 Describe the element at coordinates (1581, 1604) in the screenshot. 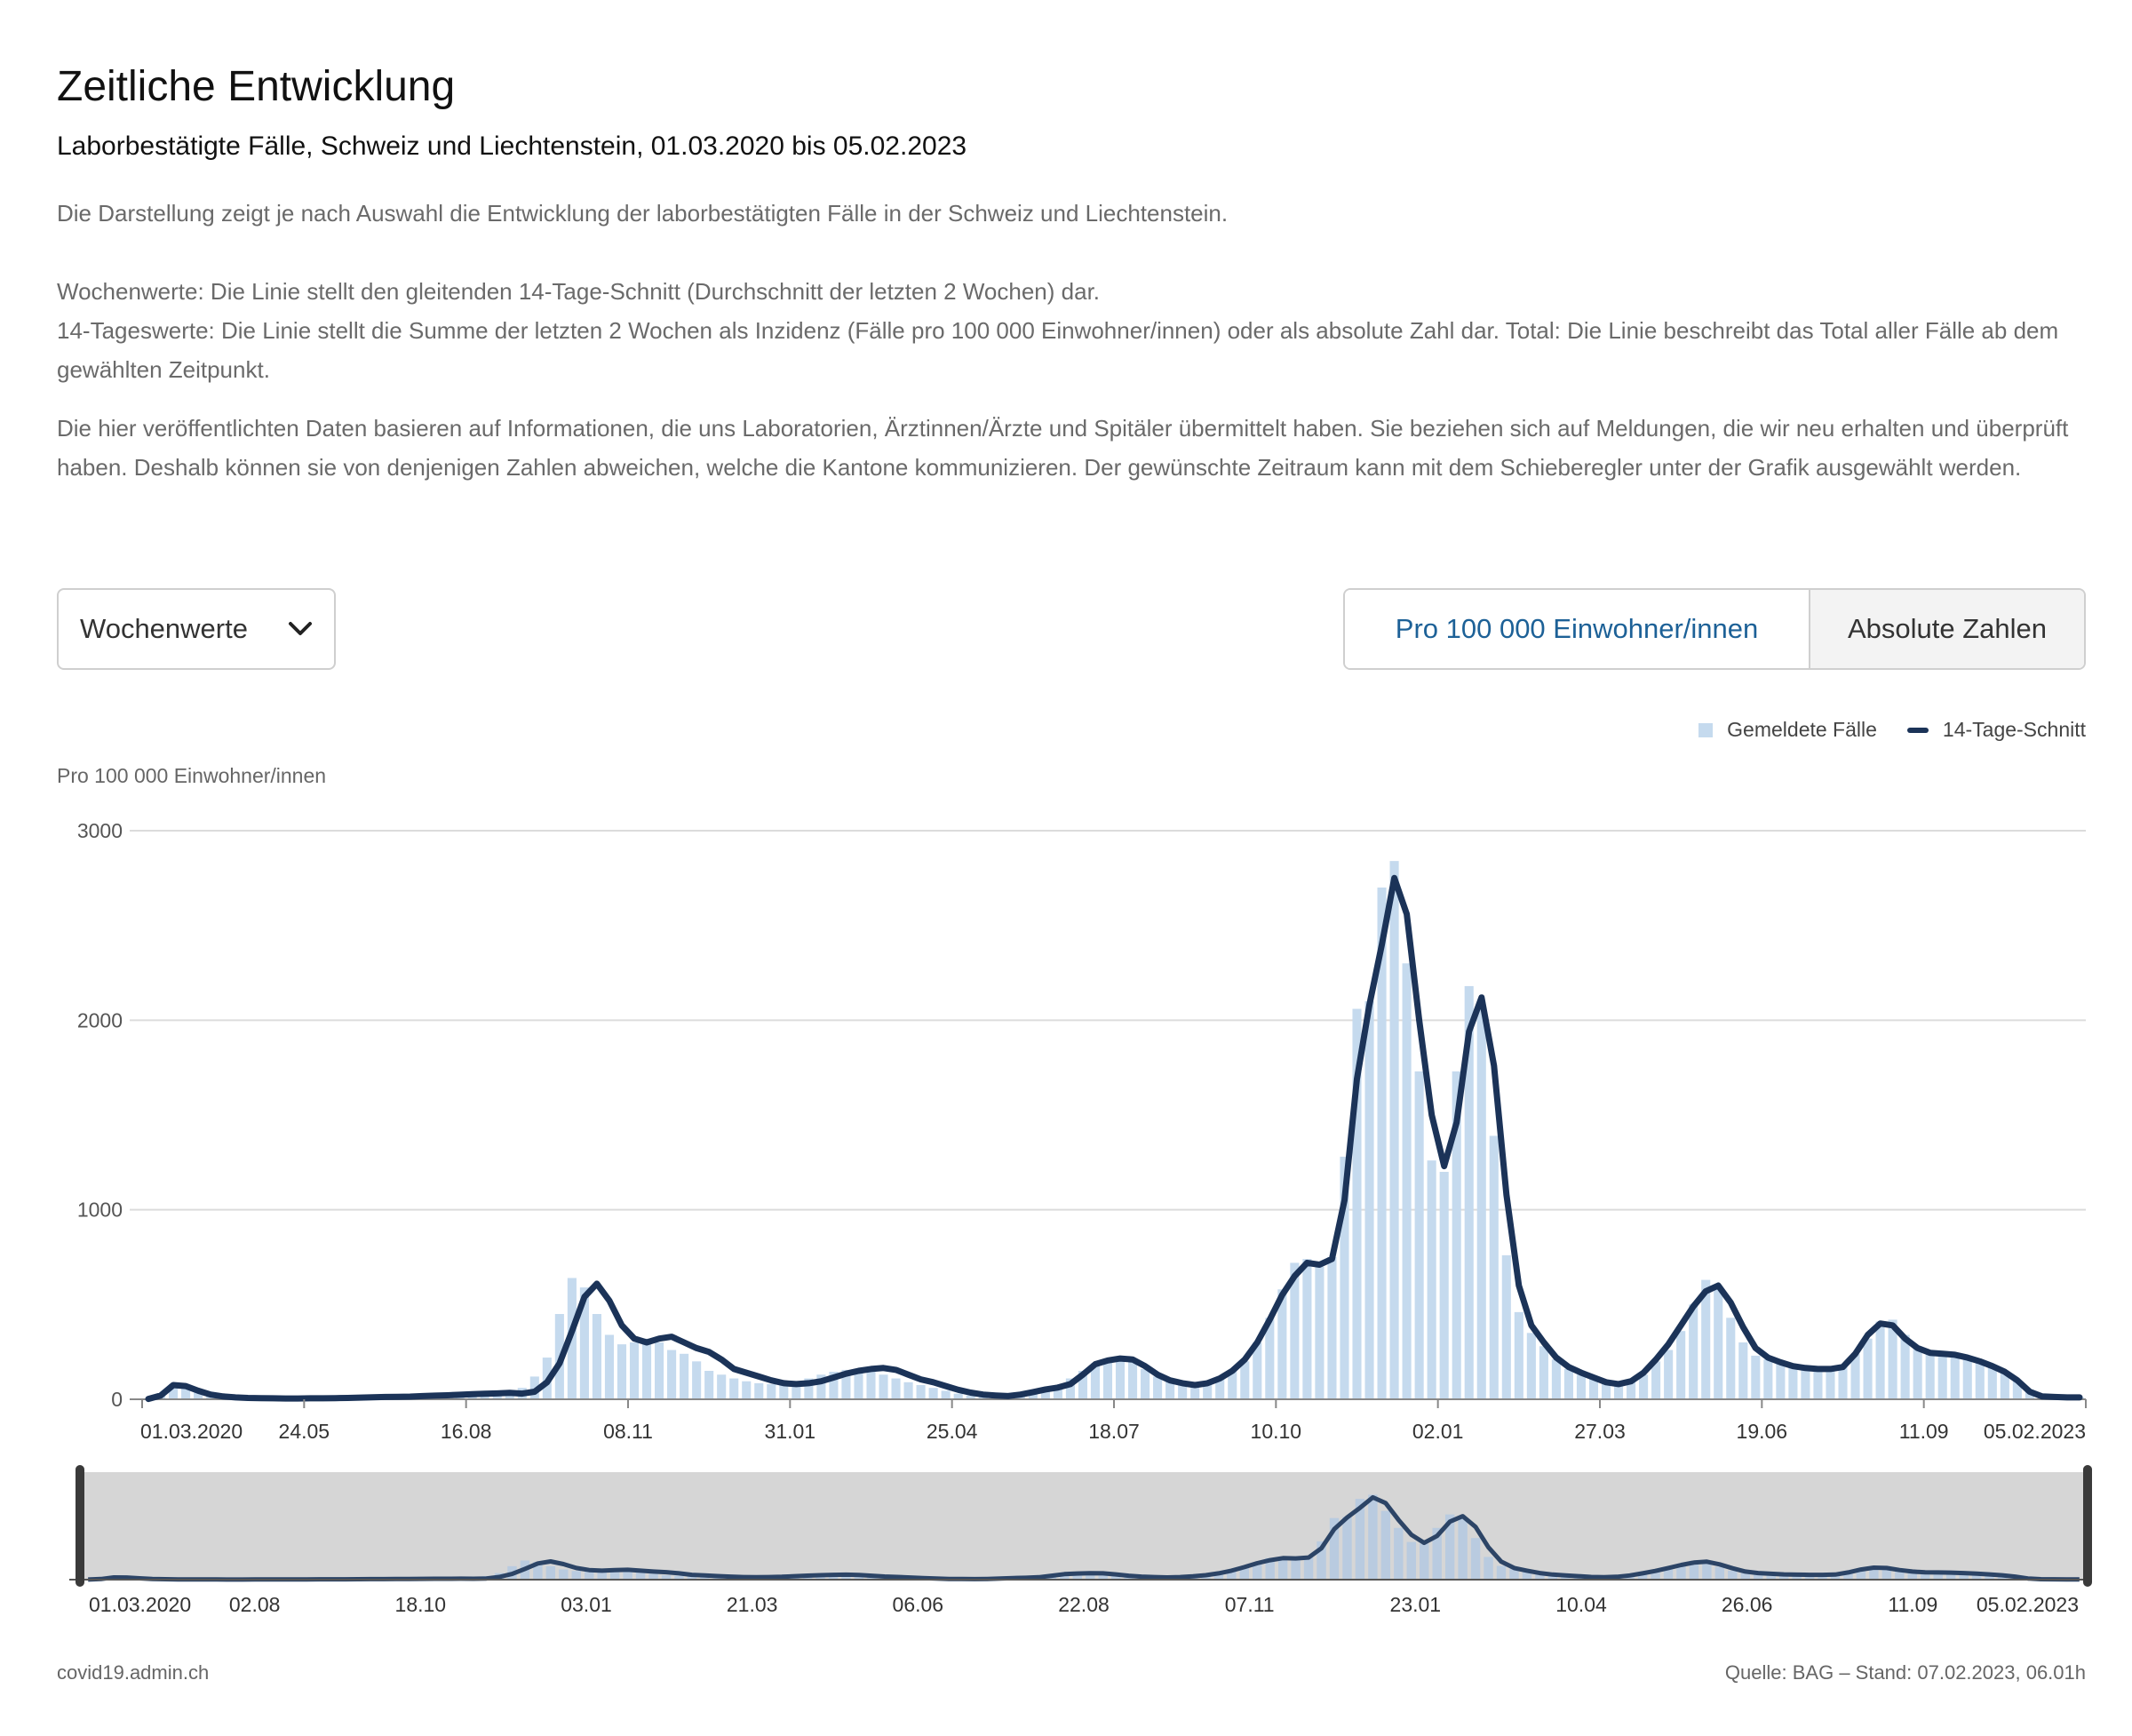

I see `navigator-tick-label: 10.04` at that location.